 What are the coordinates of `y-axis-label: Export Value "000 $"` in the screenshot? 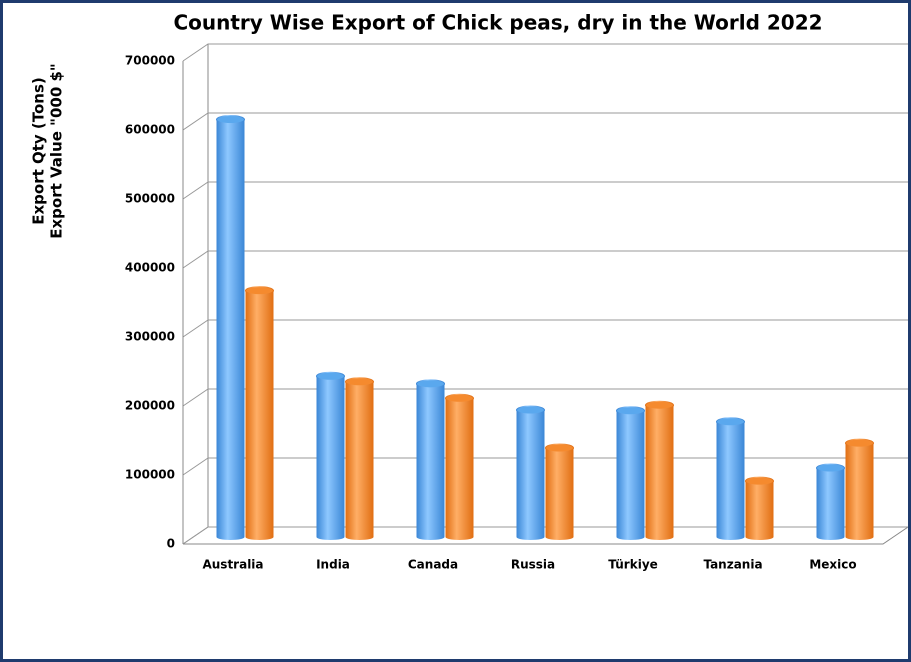 It's located at (57, 150).